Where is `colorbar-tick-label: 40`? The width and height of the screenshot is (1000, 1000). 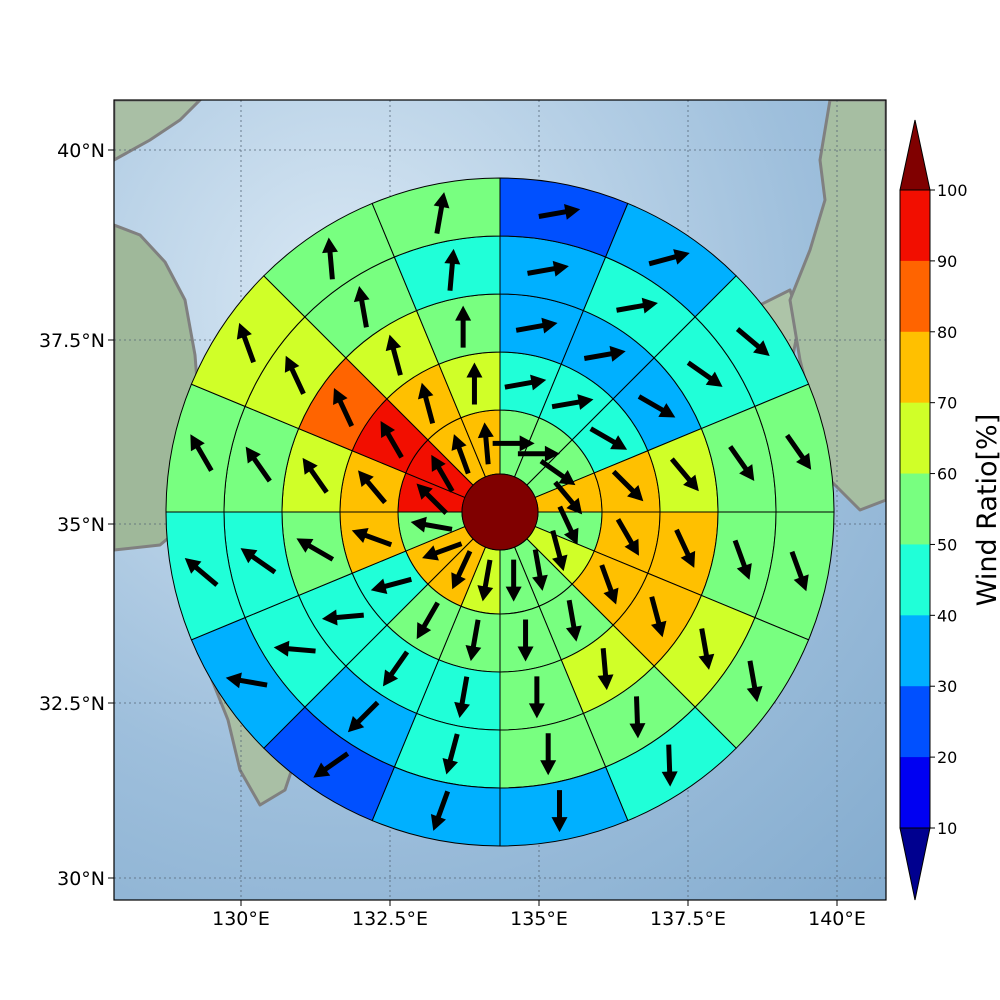 colorbar-tick-label: 40 is located at coordinates (947, 615).